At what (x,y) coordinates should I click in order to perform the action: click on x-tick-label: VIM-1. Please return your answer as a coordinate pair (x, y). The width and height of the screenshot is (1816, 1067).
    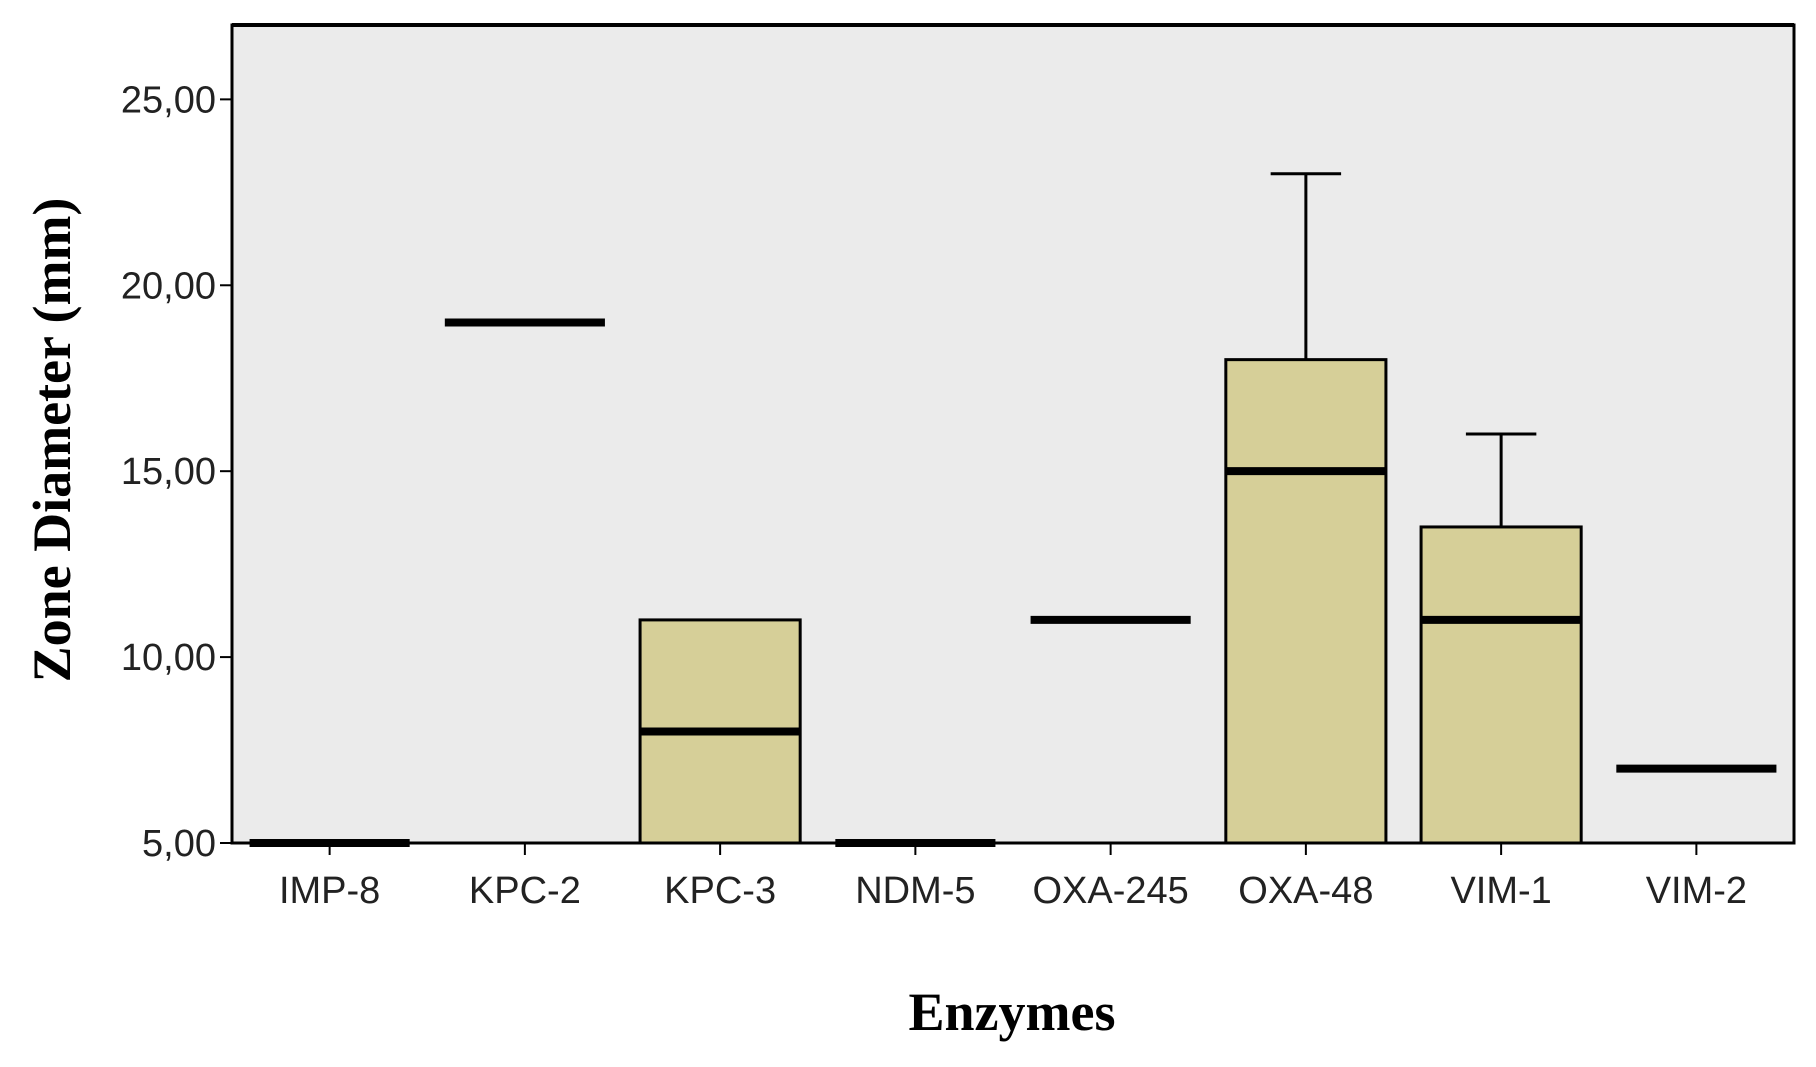
    Looking at the image, I should click on (1500, 891).